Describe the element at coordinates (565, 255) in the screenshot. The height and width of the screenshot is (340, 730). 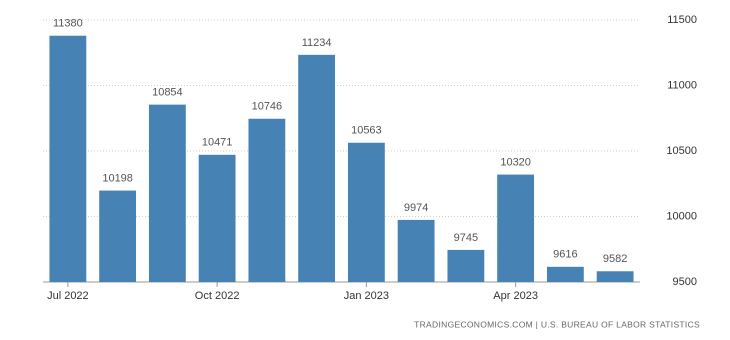
I see `value-label: 9616` at that location.